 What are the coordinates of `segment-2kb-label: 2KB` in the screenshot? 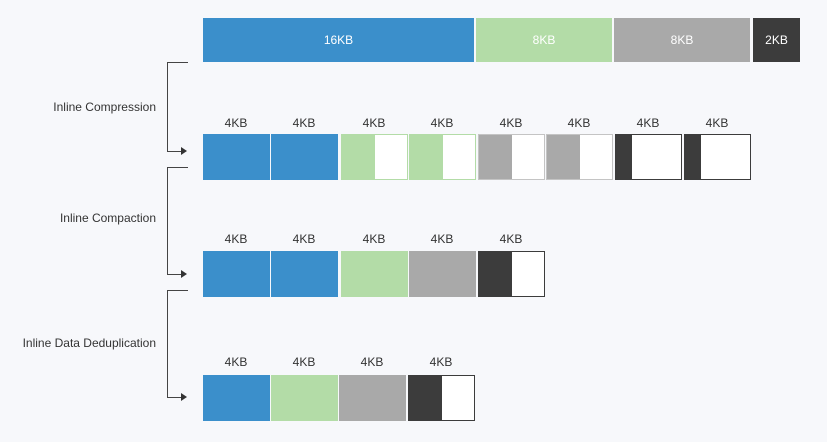 It's located at (776, 40).